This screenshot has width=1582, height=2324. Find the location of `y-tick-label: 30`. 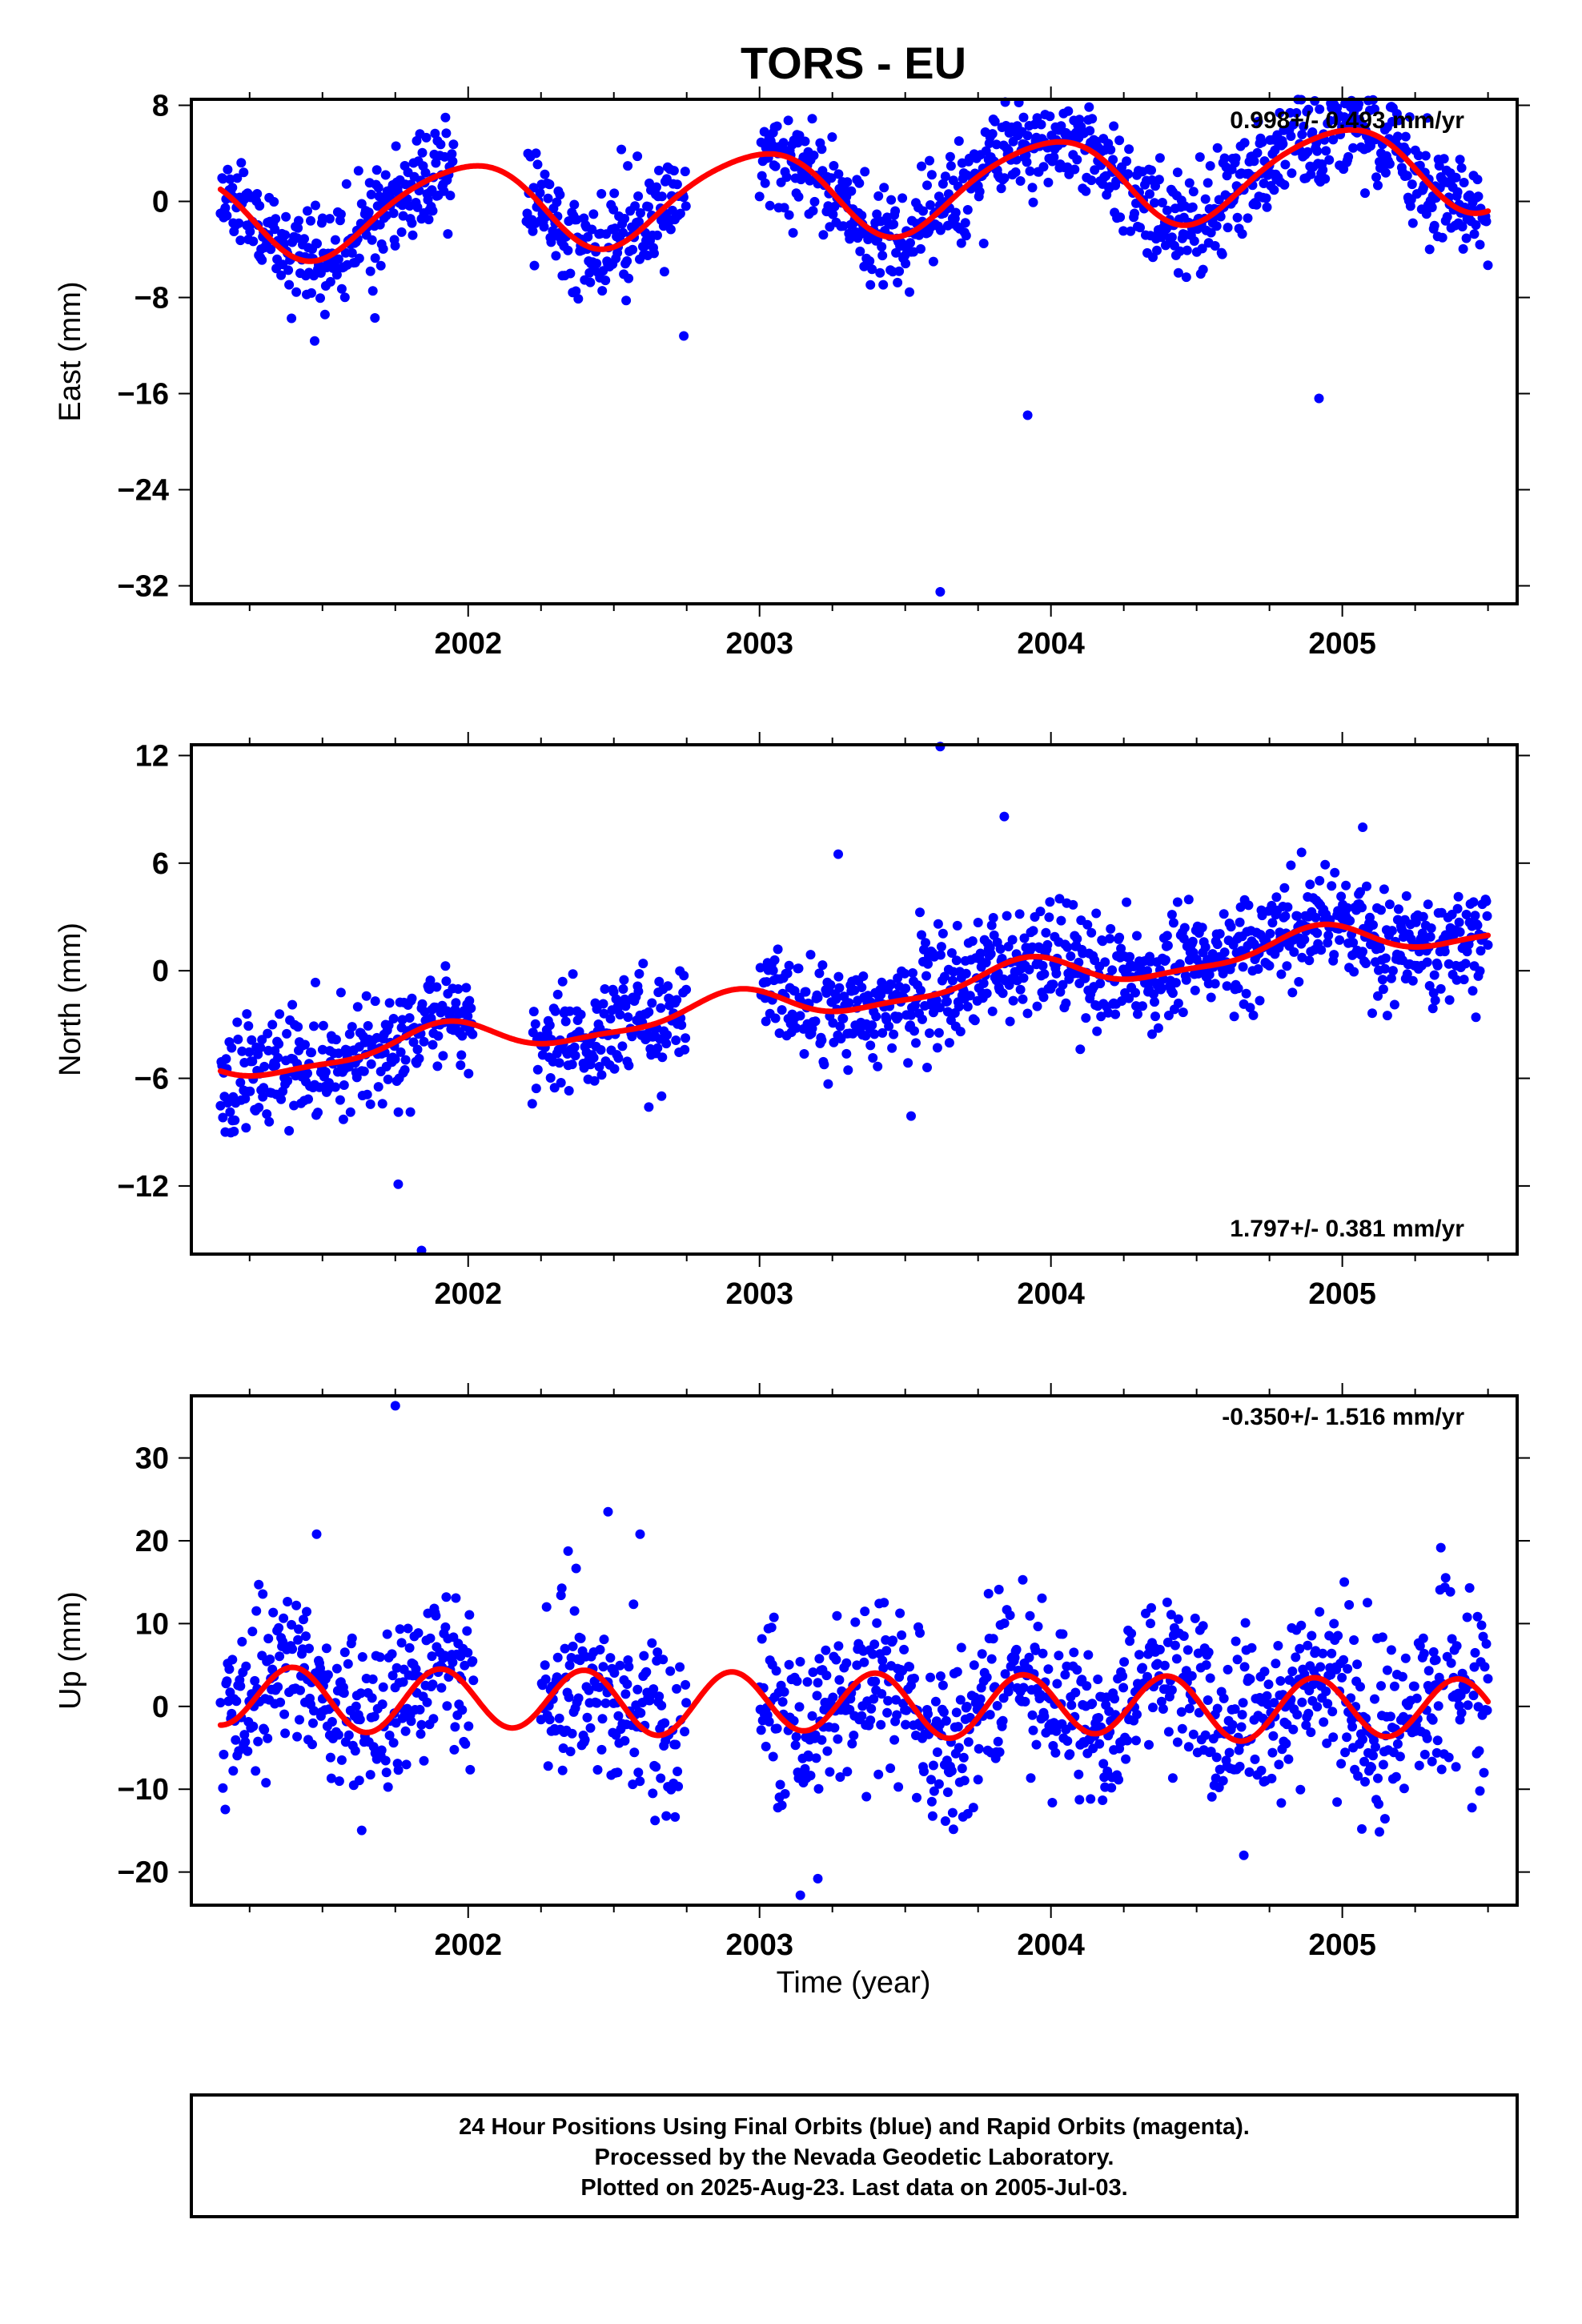

y-tick-label: 30 is located at coordinates (152, 1459).